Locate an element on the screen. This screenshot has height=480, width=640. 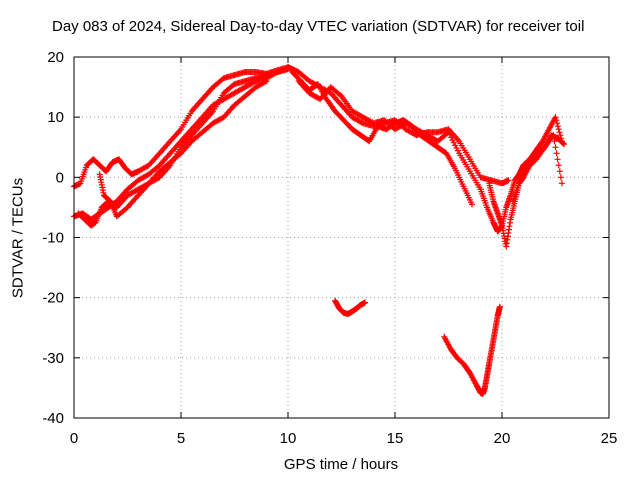
y-tick-label: -40 is located at coordinates (53, 418).